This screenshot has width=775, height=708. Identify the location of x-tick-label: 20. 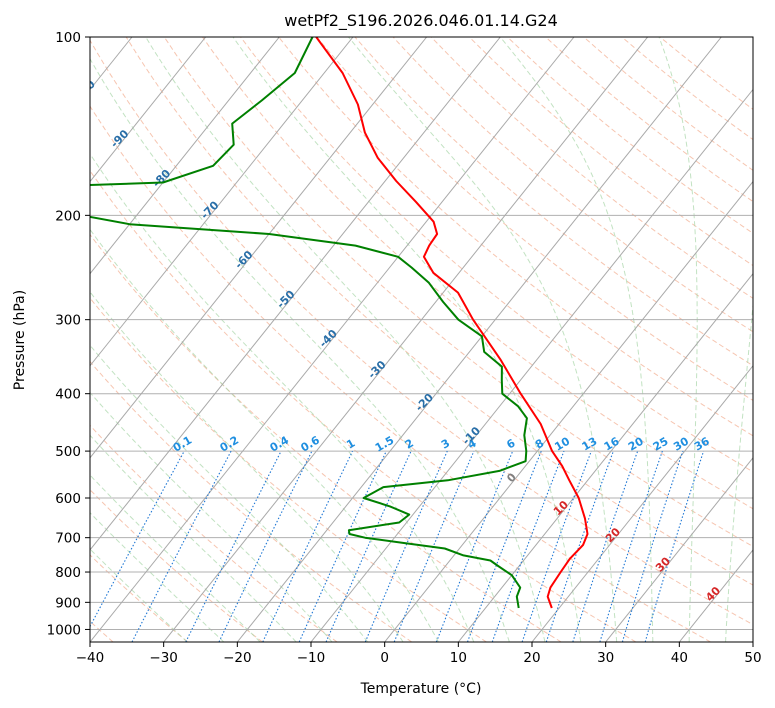
(531, 658).